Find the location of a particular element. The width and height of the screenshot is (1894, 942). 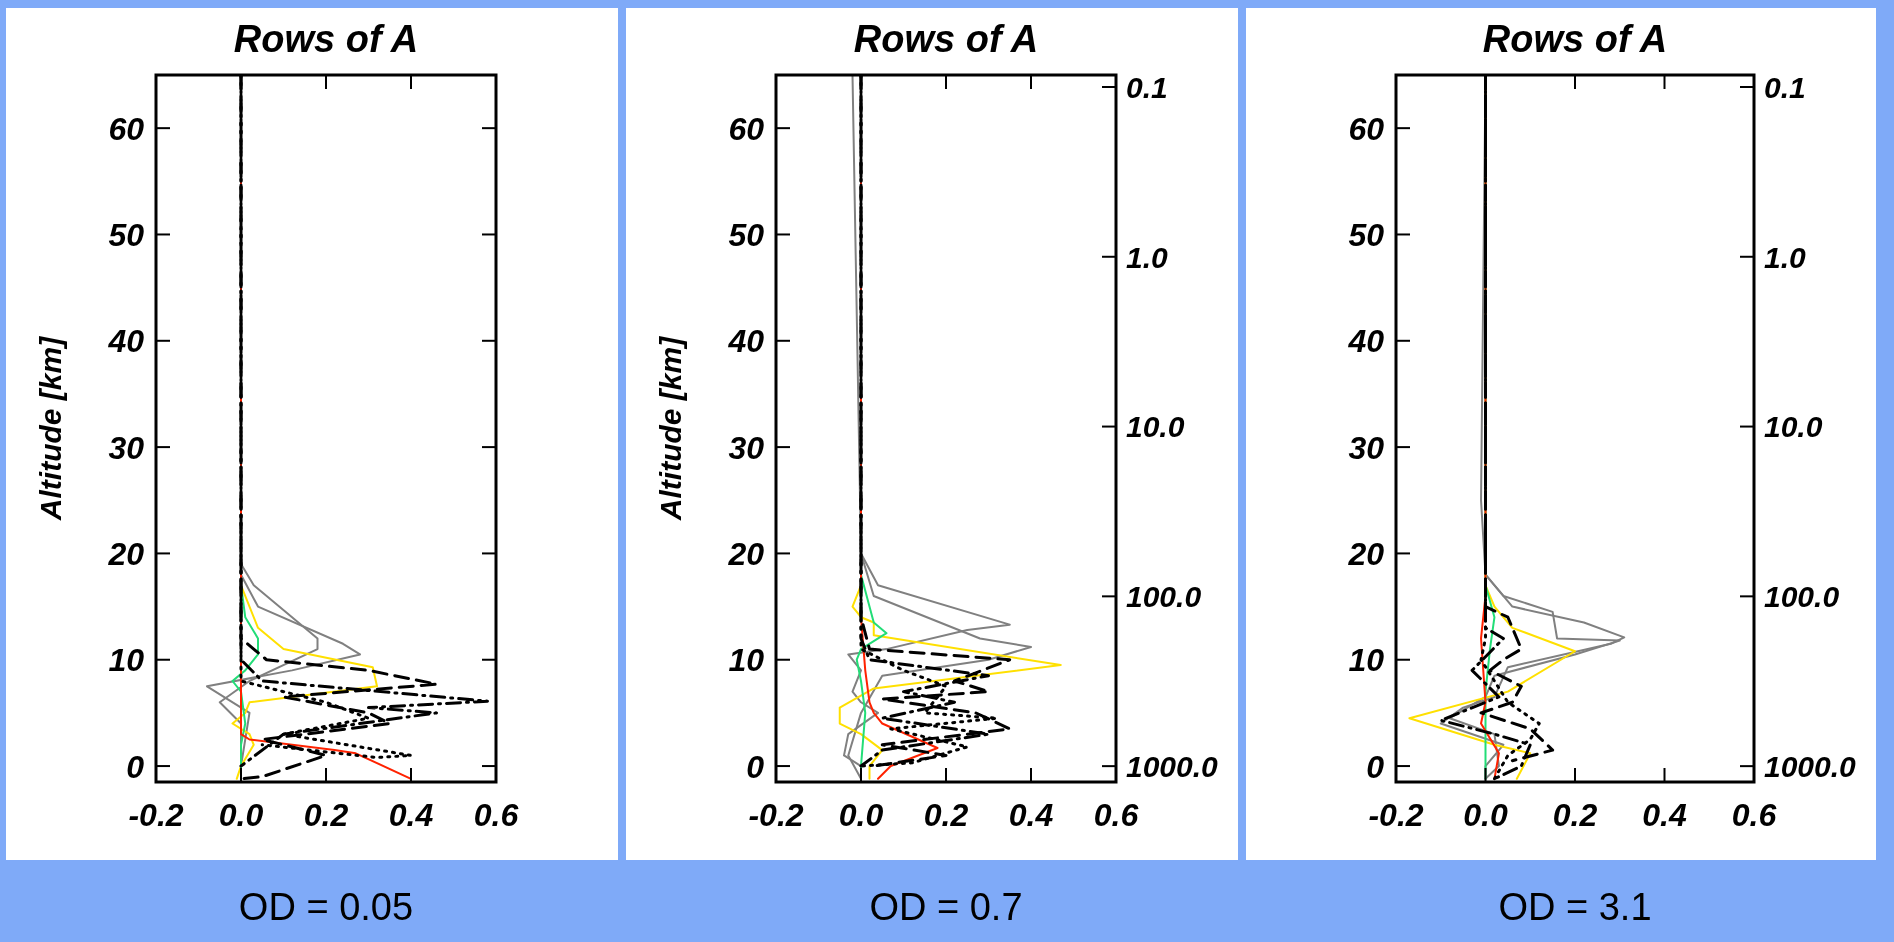

text: OD = 0.7 is located at coordinates (946, 907).